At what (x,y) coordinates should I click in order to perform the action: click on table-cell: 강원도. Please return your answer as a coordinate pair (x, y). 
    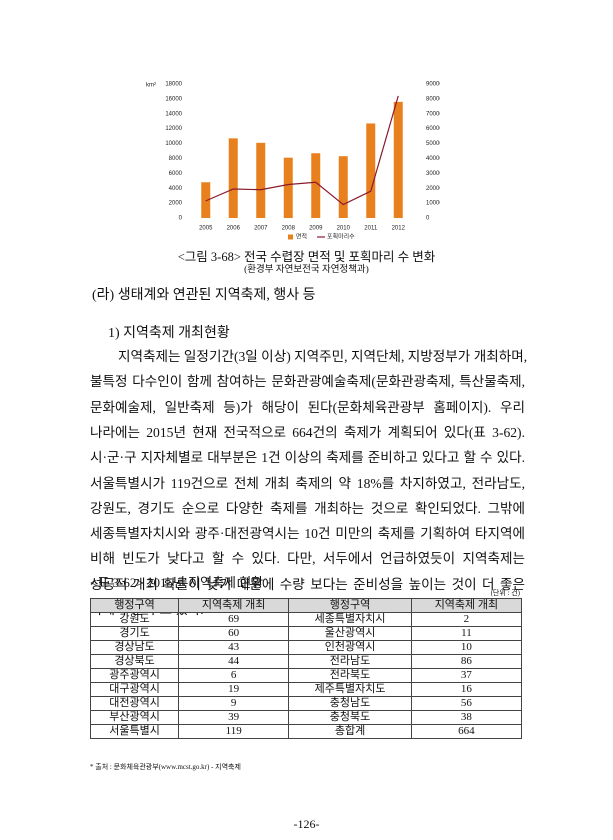
    Looking at the image, I should click on (134, 619).